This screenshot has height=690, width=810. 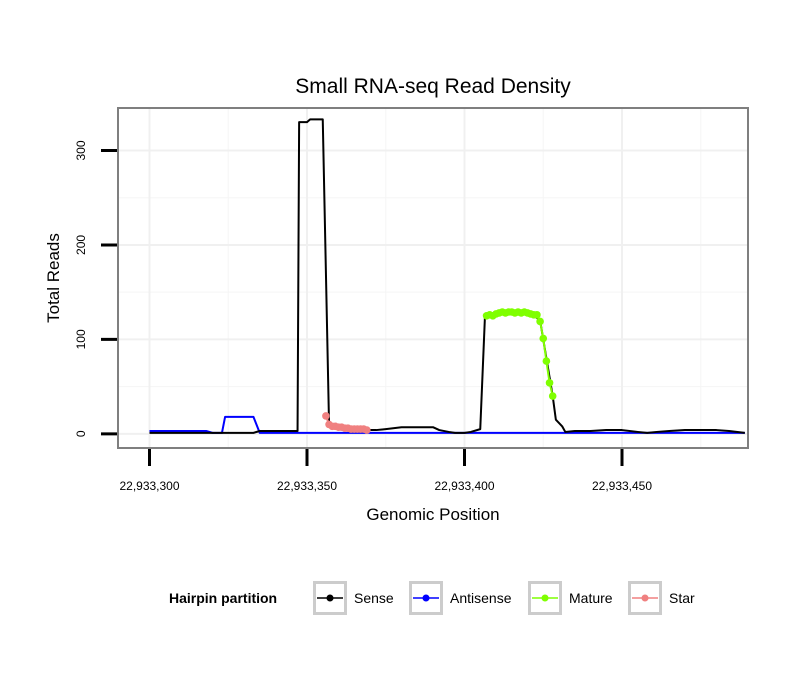 I want to click on y-tick-label: 200, so click(x=81, y=245).